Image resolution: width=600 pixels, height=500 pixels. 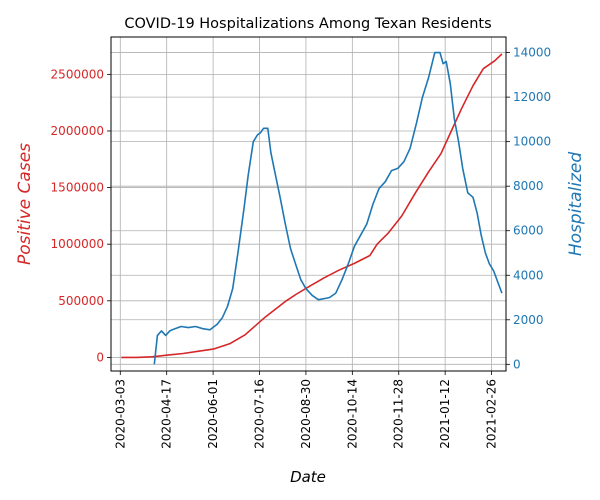 What do you see at coordinates (399, 414) in the screenshot?
I see `x-tick-label: 2020-11-28` at bounding box center [399, 414].